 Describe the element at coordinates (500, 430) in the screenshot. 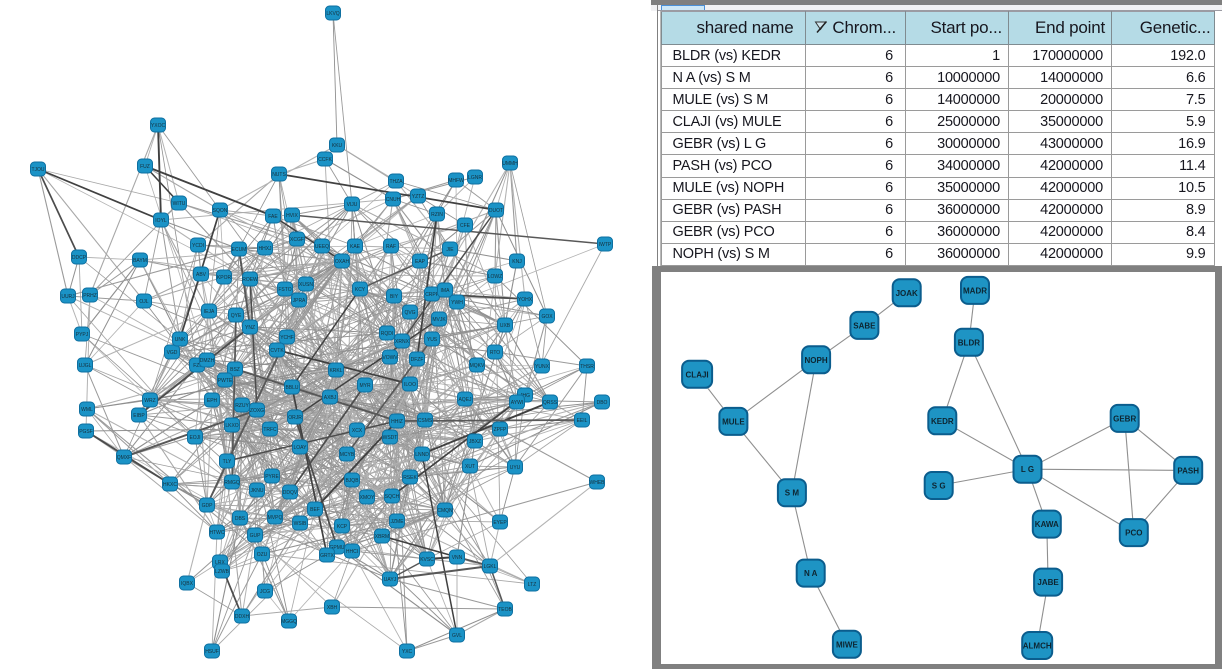

I see `svg-text: ZPFP` at that location.